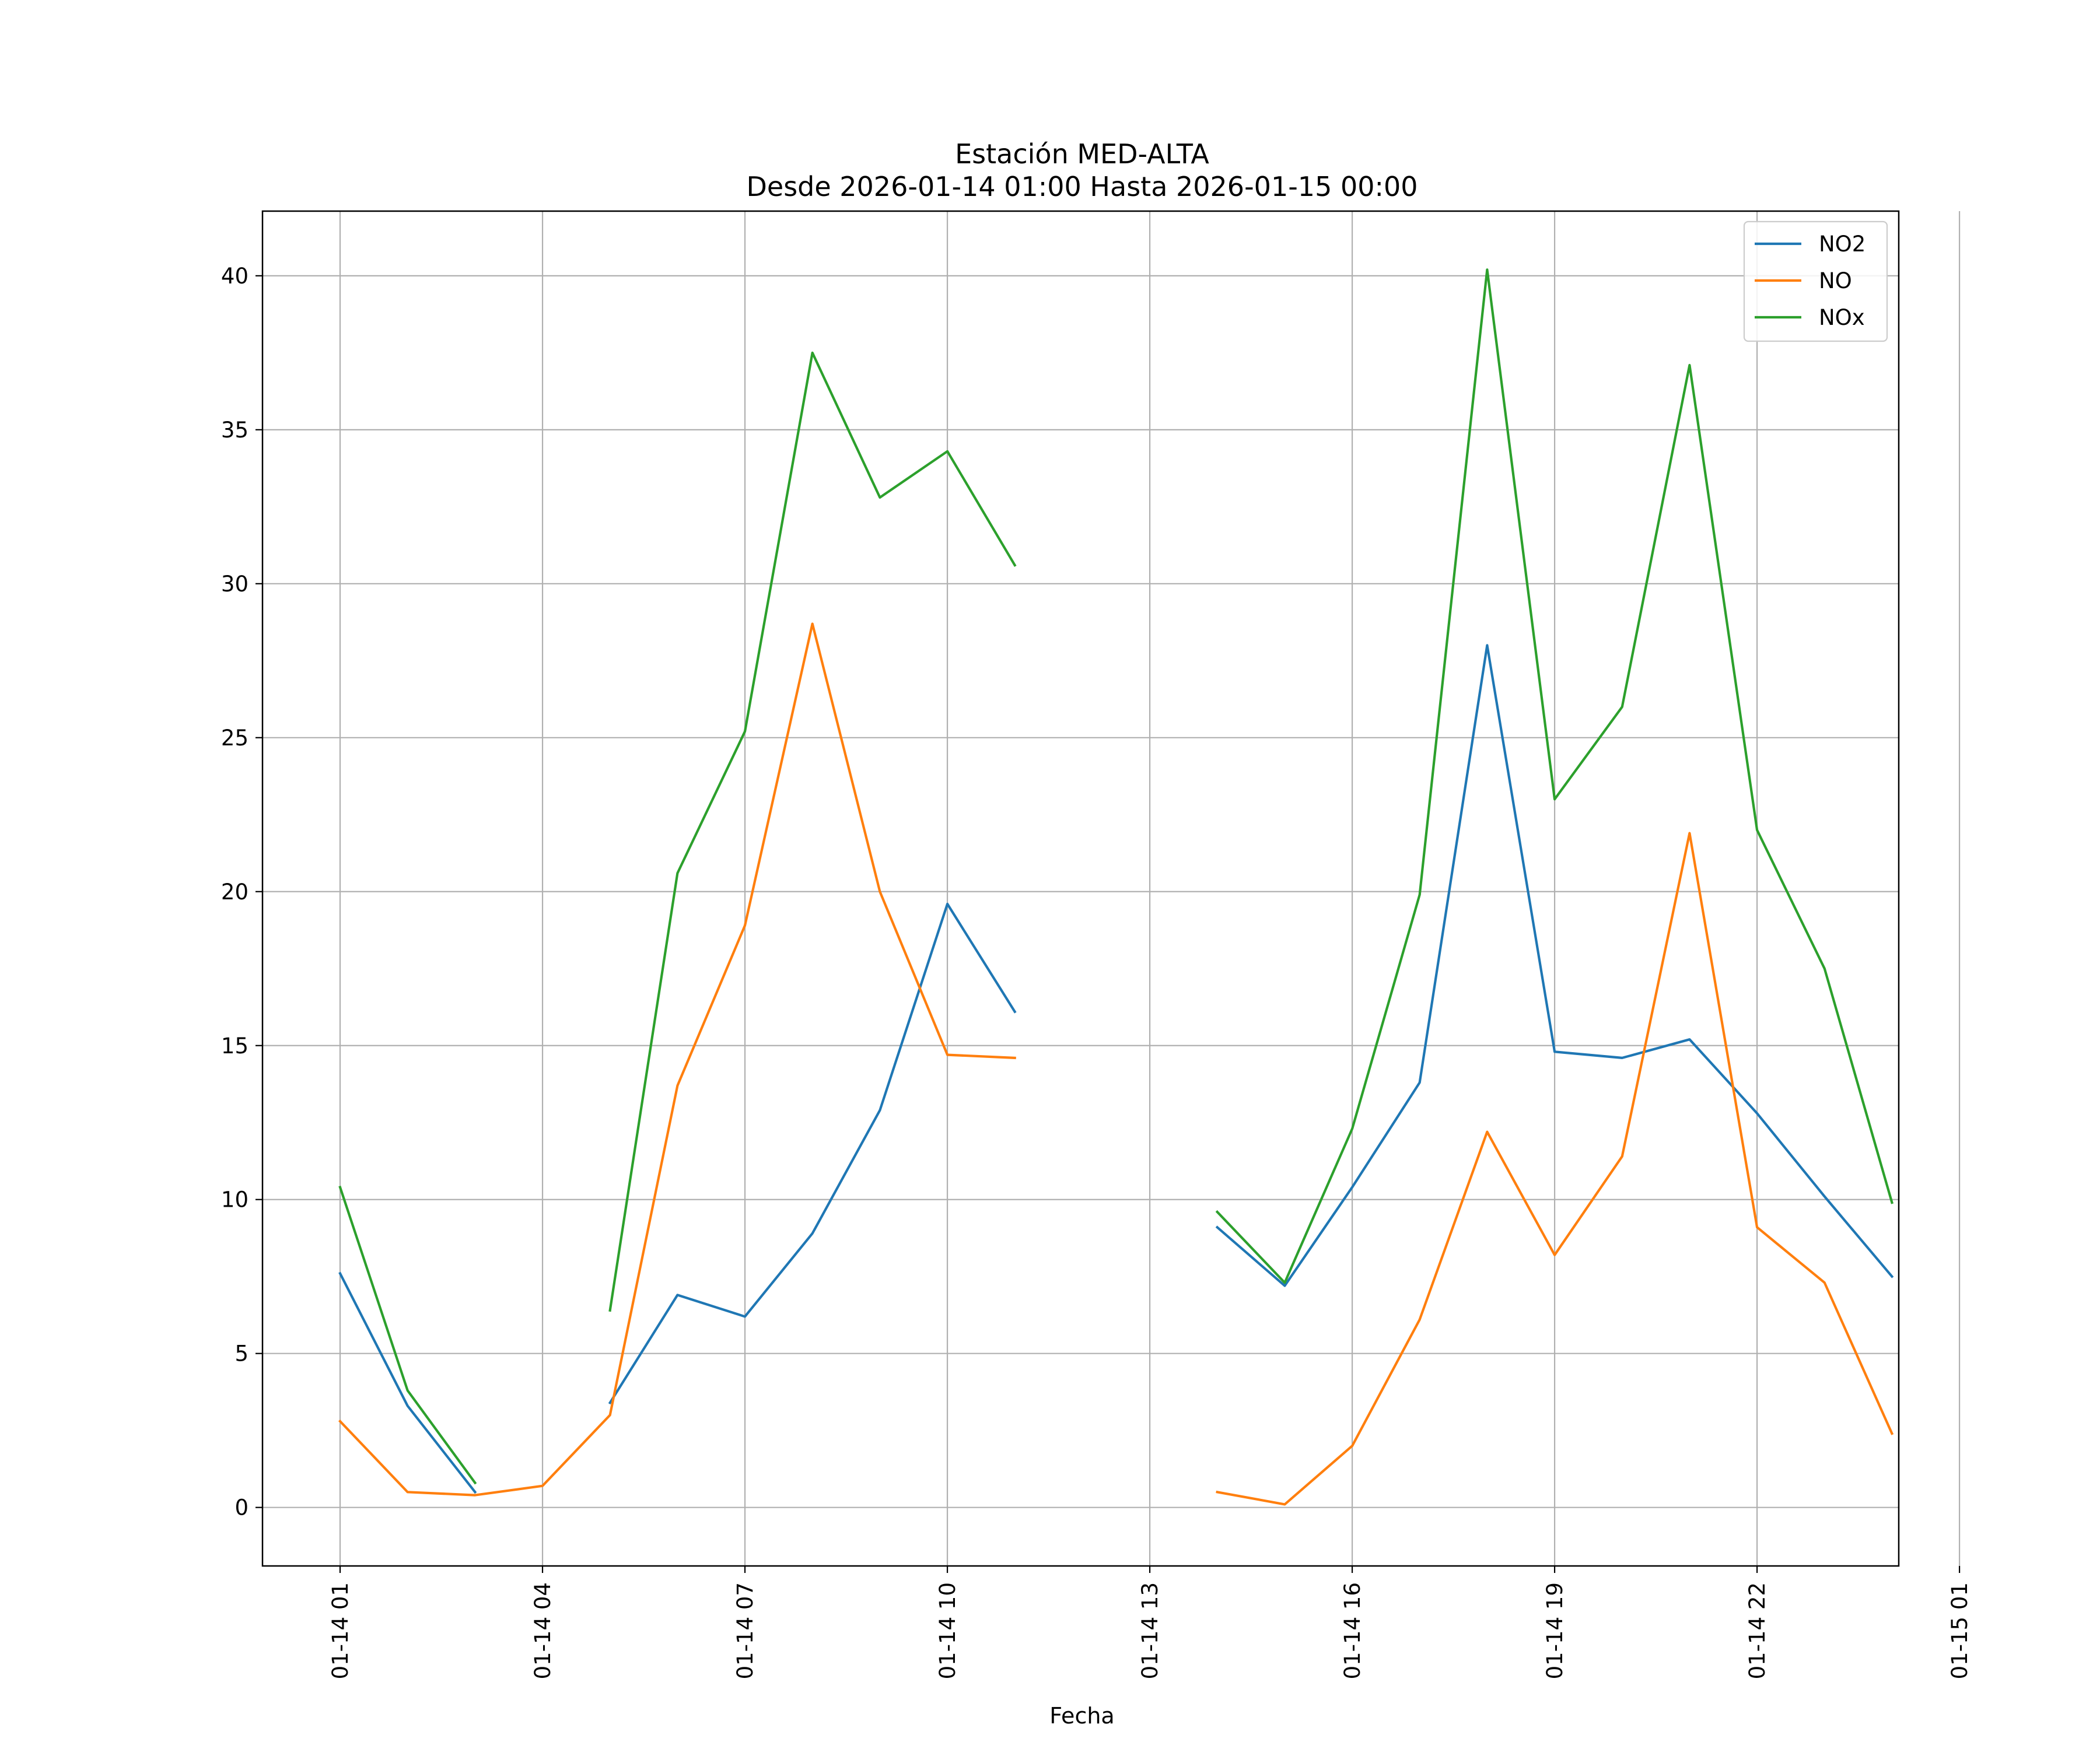  I want to click on x-tick-label: 01-14 16, so click(1352, 1630).